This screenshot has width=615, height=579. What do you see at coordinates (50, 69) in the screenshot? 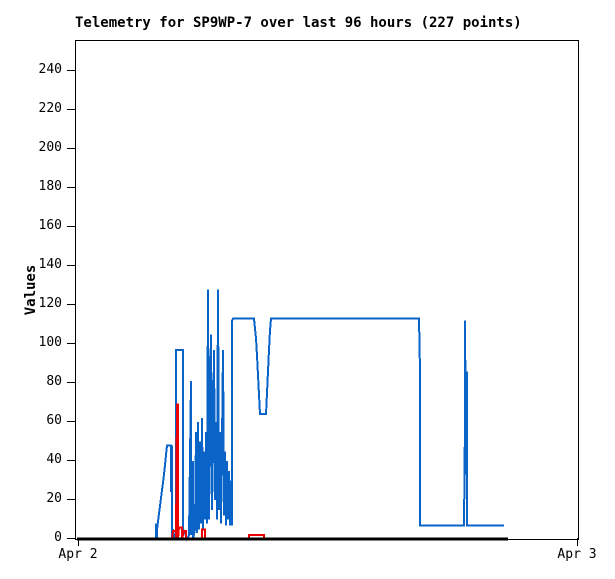
I see `y-tick-label: 240` at bounding box center [50, 69].